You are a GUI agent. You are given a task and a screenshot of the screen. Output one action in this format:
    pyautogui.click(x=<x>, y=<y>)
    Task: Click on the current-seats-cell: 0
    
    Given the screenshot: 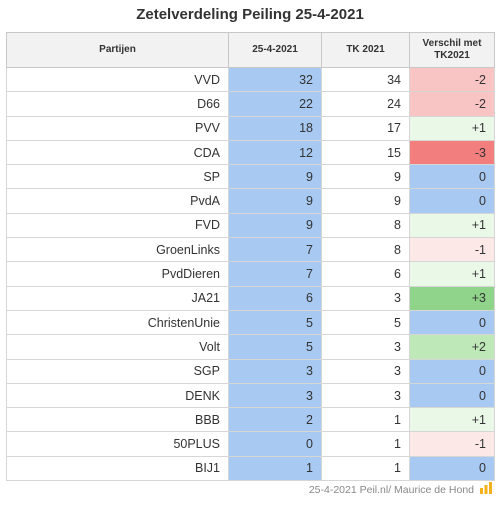 What is the action you would take?
    pyautogui.click(x=275, y=444)
    